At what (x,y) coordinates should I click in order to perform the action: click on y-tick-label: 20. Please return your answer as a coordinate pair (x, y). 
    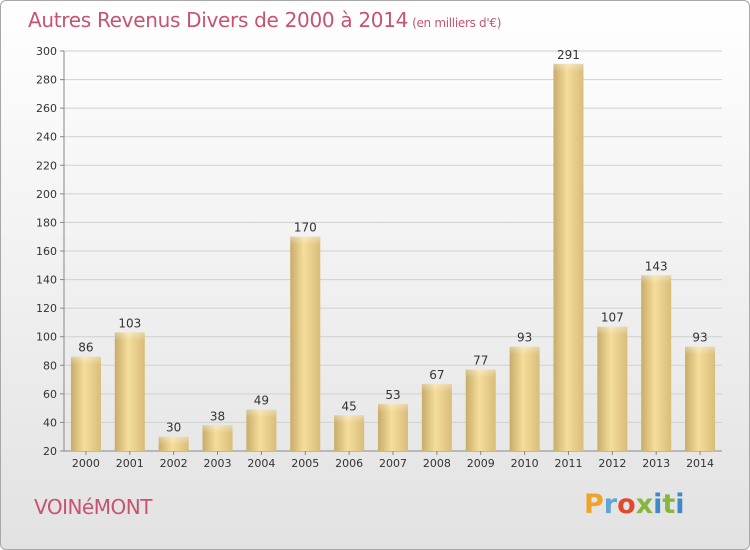
    Looking at the image, I should click on (50, 451).